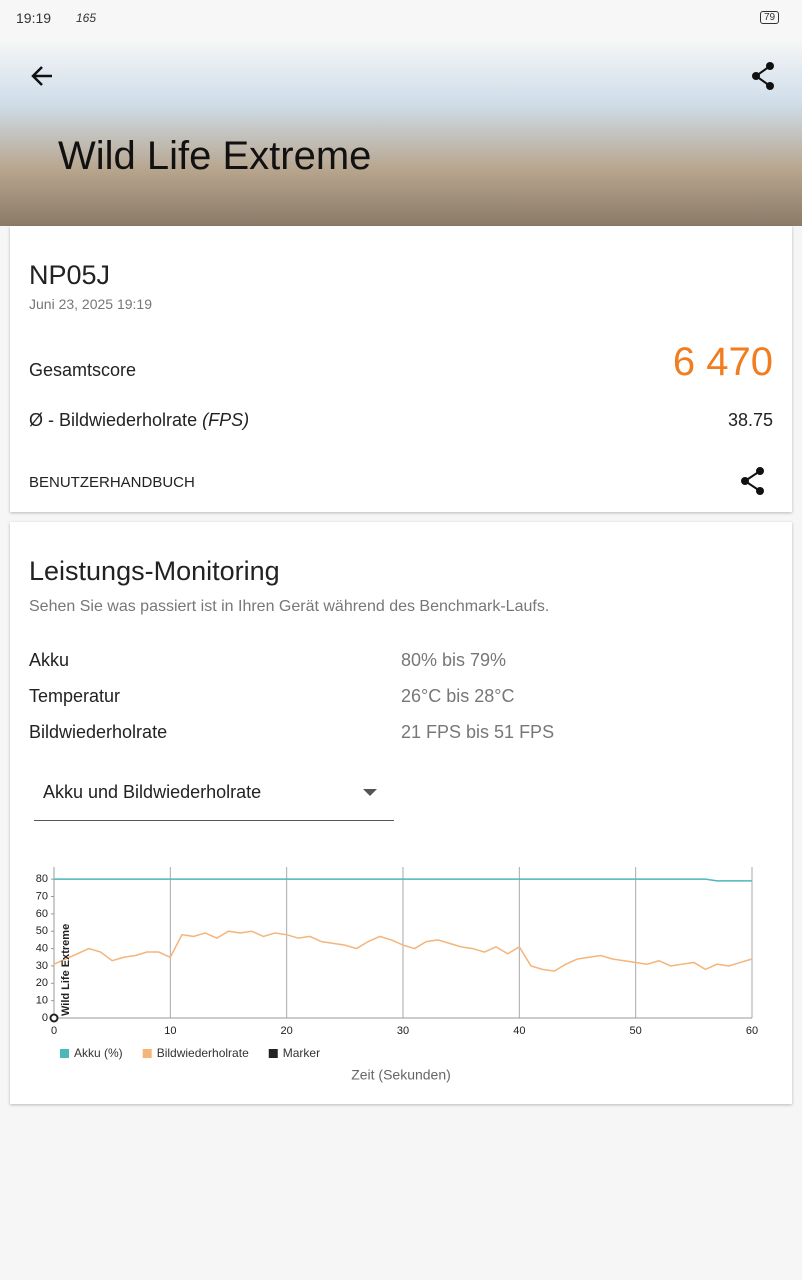 The image size is (802, 1280). Describe the element at coordinates (403, 1031) in the screenshot. I see `x-tick-label: 30` at that location.